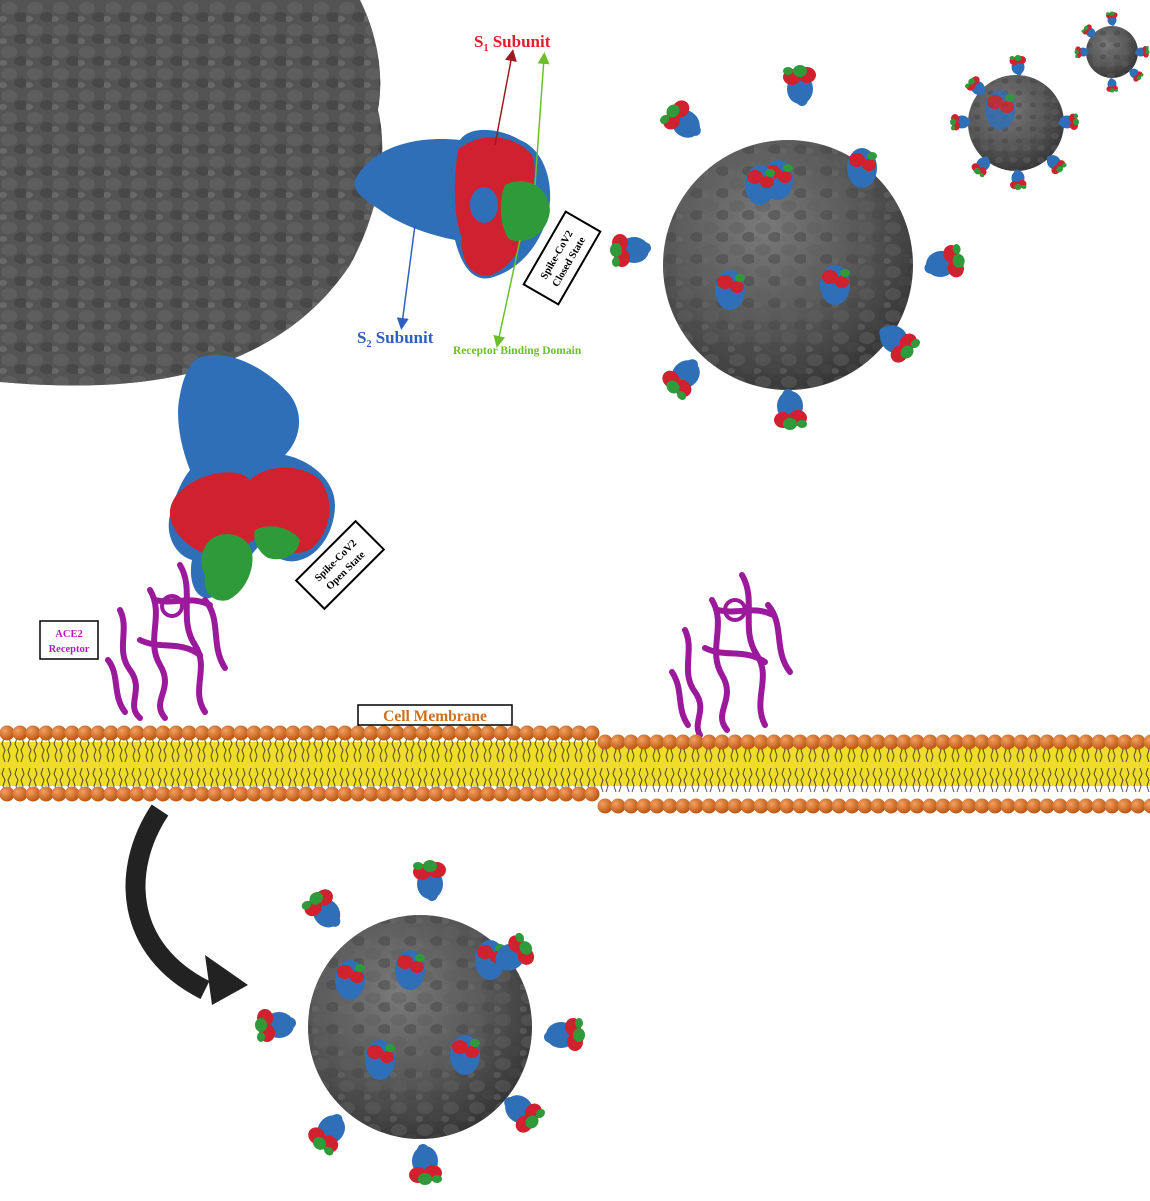 This screenshot has width=1150, height=1201. What do you see at coordinates (507, 293) in the screenshot?
I see `rbd-down-pointer-arrow` at bounding box center [507, 293].